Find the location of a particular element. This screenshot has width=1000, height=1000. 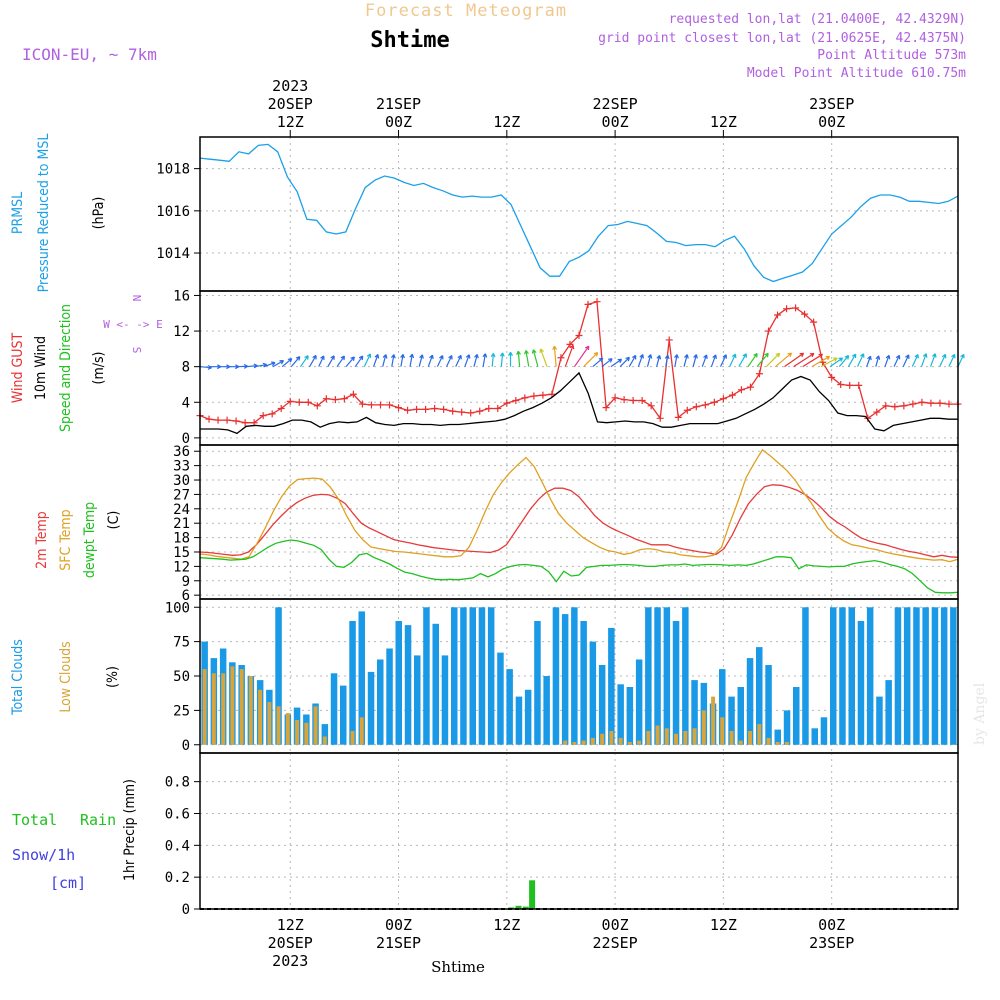

y-axis-label: Low Clouds is located at coordinates (66, 676).